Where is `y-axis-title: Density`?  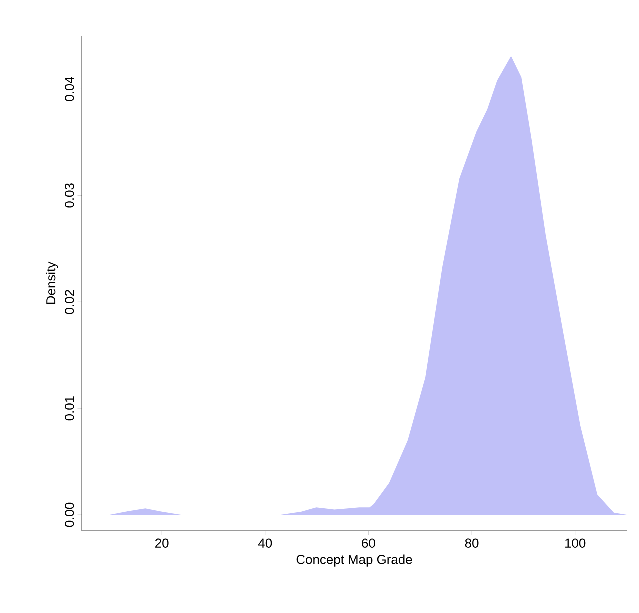 y-axis-title: Density is located at coordinates (52, 283).